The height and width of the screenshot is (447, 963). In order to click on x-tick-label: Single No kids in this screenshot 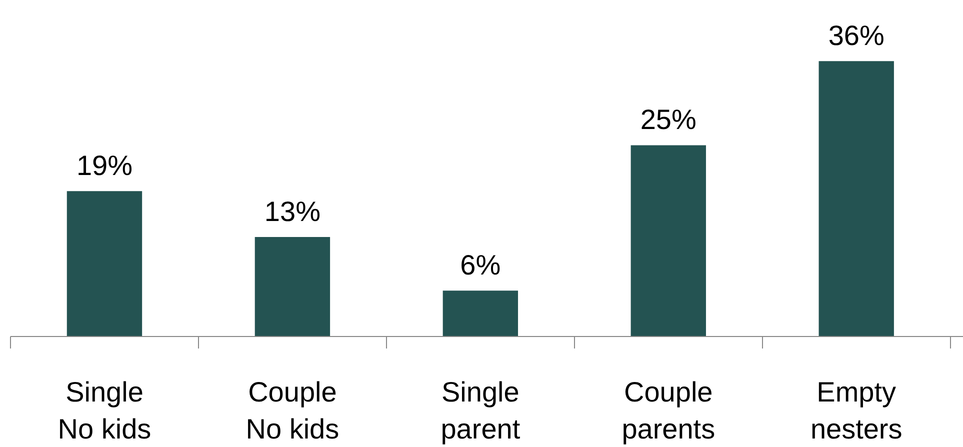, I will do `click(105, 410)`.